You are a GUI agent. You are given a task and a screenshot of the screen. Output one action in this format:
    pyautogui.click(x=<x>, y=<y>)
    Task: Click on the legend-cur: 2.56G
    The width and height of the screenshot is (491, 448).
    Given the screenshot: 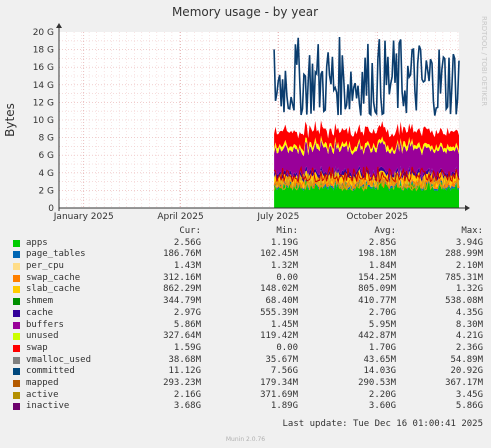 What is the action you would take?
    pyautogui.click(x=187, y=242)
    